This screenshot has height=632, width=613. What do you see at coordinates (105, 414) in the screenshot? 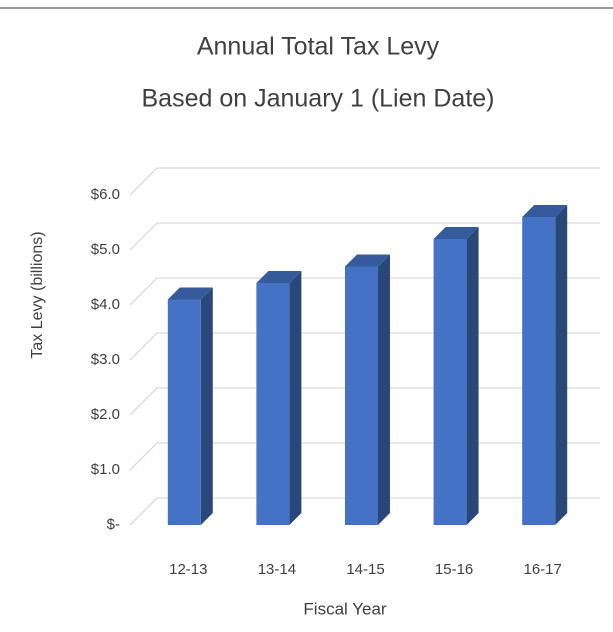
I see `y-tick-label: $2.0` at bounding box center [105, 414].